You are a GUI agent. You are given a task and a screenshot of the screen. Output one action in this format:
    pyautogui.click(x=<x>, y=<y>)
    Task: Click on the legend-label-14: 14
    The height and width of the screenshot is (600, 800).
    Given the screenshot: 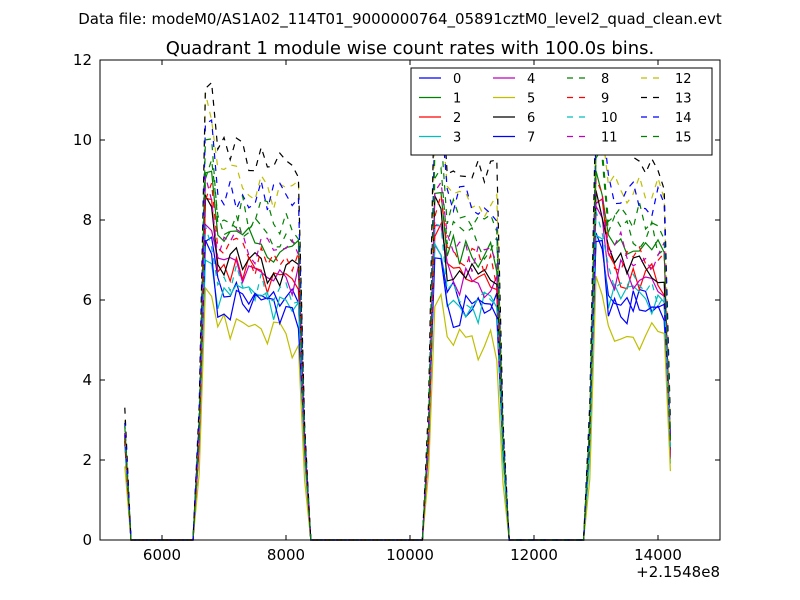 What is the action you would take?
    pyautogui.click(x=683, y=118)
    